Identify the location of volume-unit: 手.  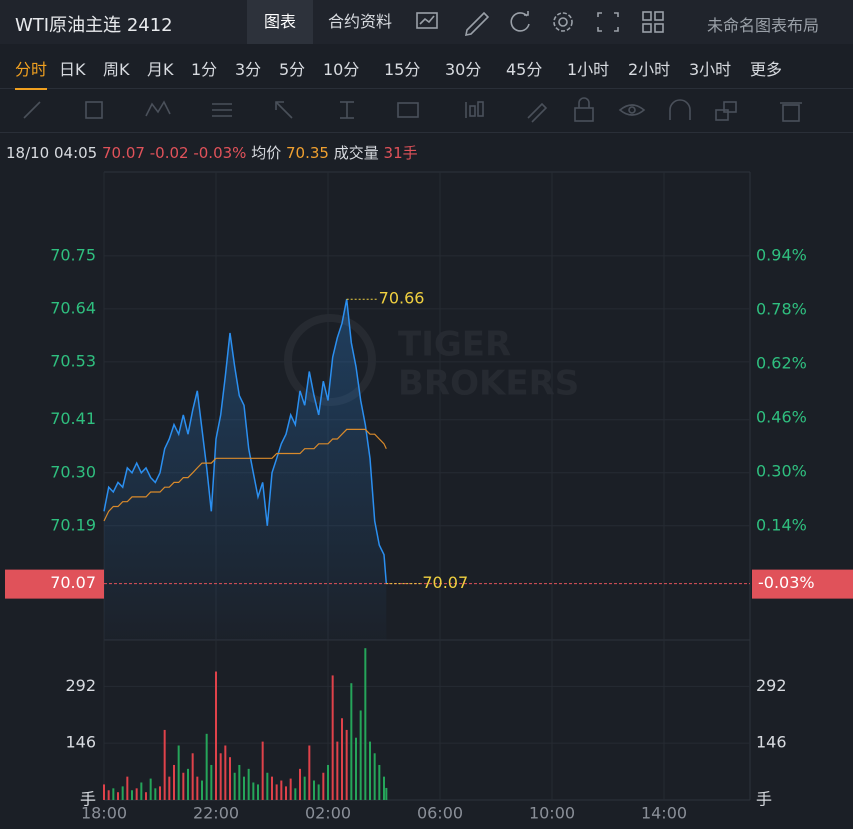
(88, 799).